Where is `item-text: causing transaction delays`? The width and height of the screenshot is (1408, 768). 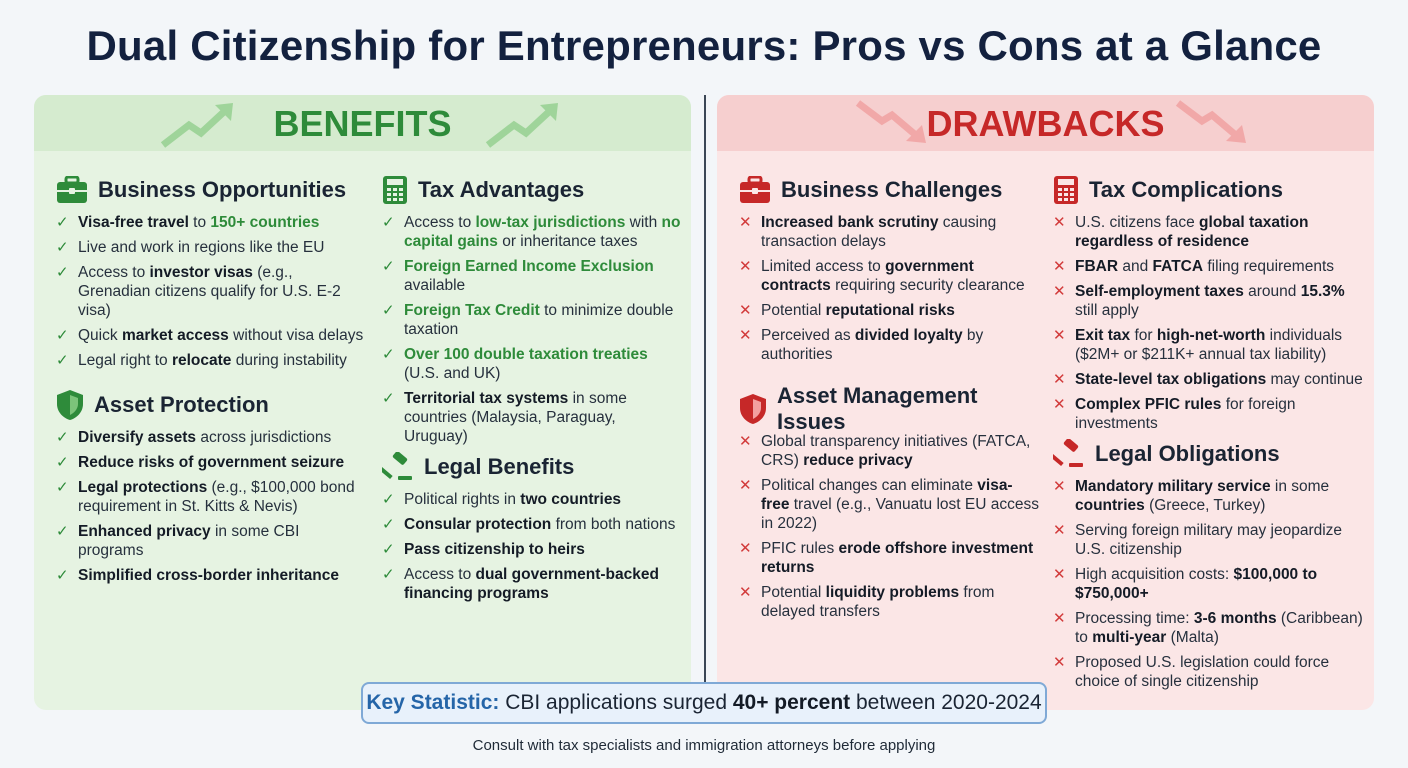 item-text: causing transaction delays is located at coordinates (879, 232).